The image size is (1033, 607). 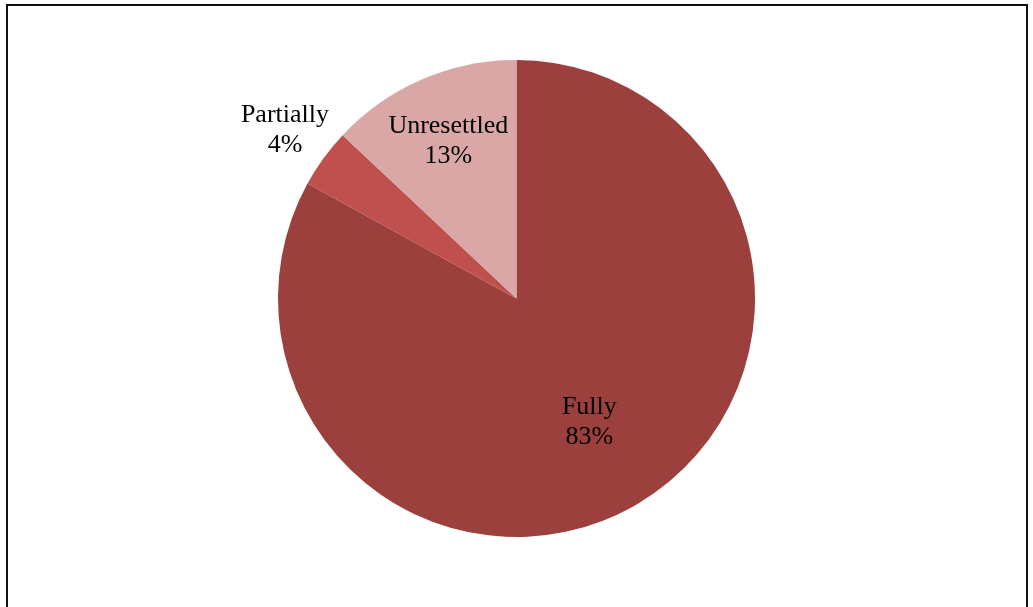 I want to click on data-label: 83%, so click(x=589, y=435).